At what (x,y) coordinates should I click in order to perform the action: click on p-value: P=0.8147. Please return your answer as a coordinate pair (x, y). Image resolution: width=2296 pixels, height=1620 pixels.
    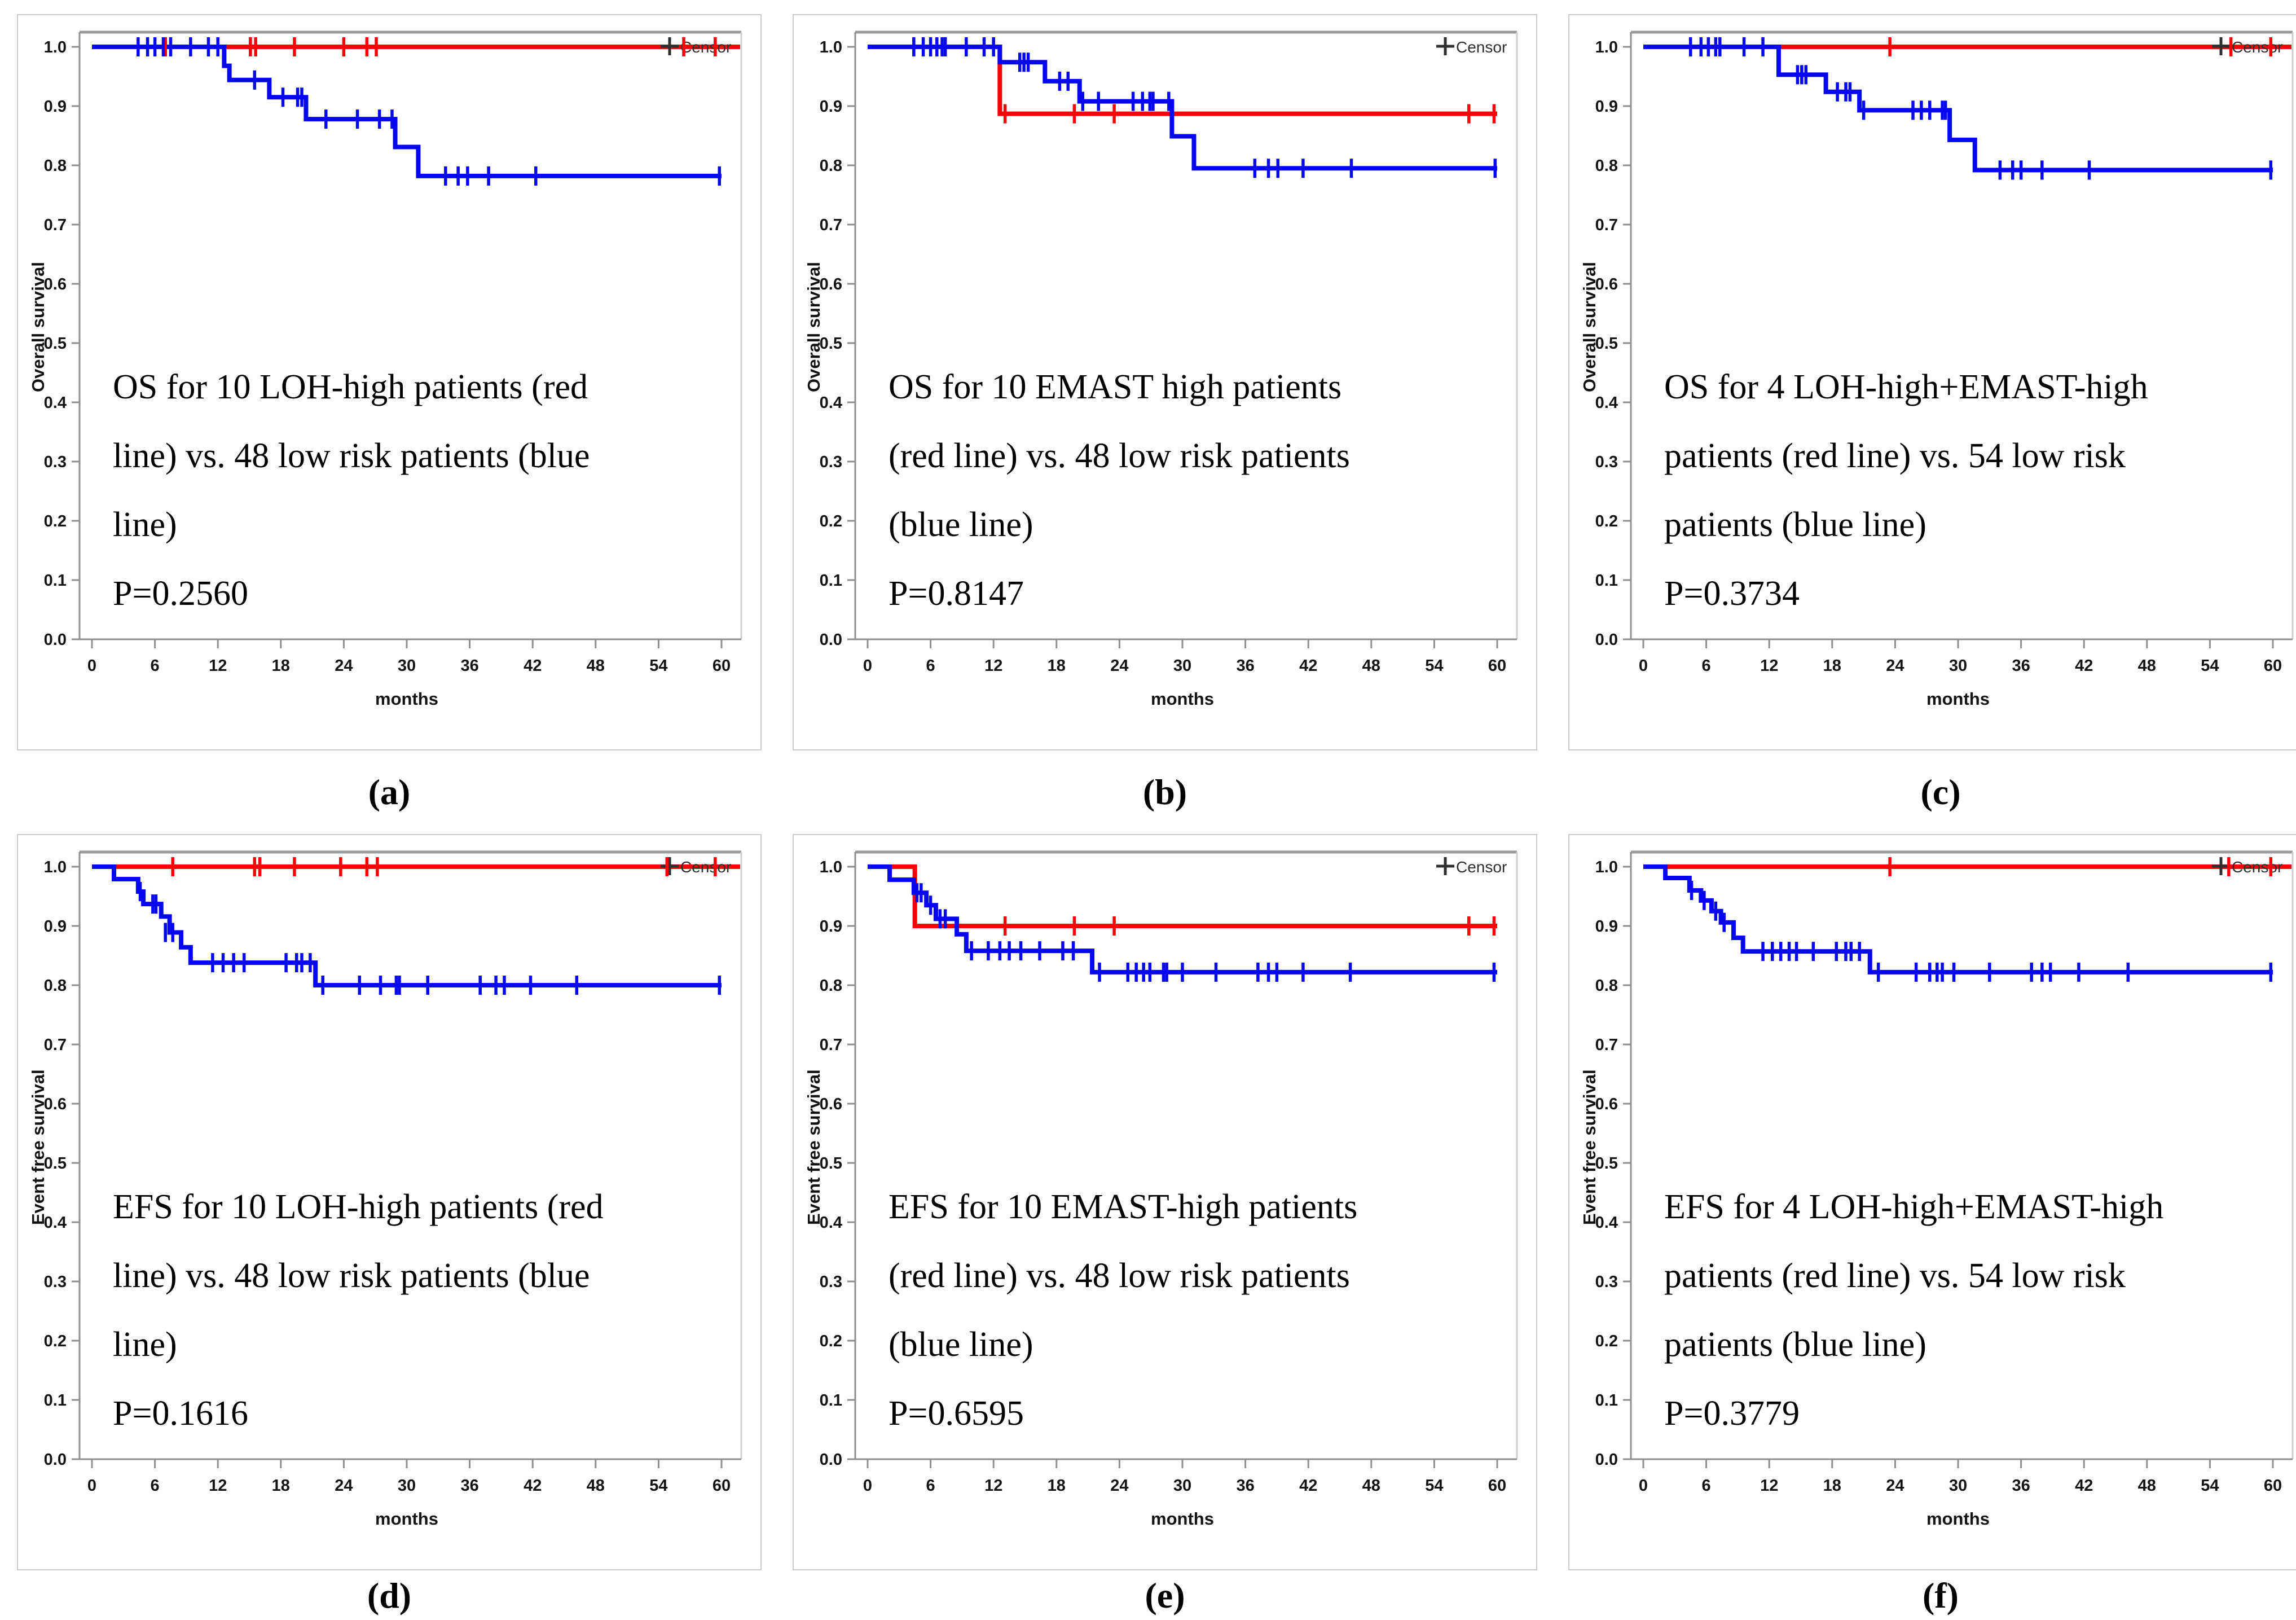
    Looking at the image, I should click on (956, 593).